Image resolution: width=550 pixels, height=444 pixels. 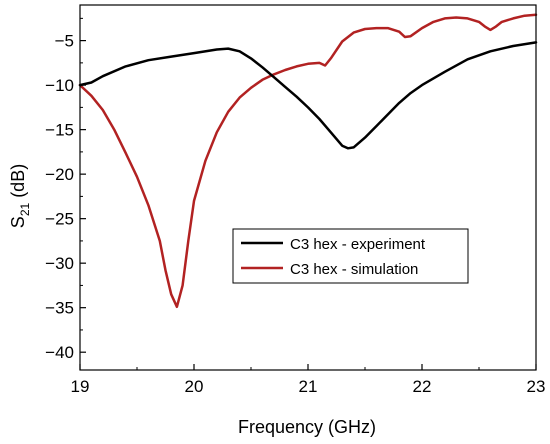 I want to click on y-axis-title-main: S, so click(x=18, y=222).